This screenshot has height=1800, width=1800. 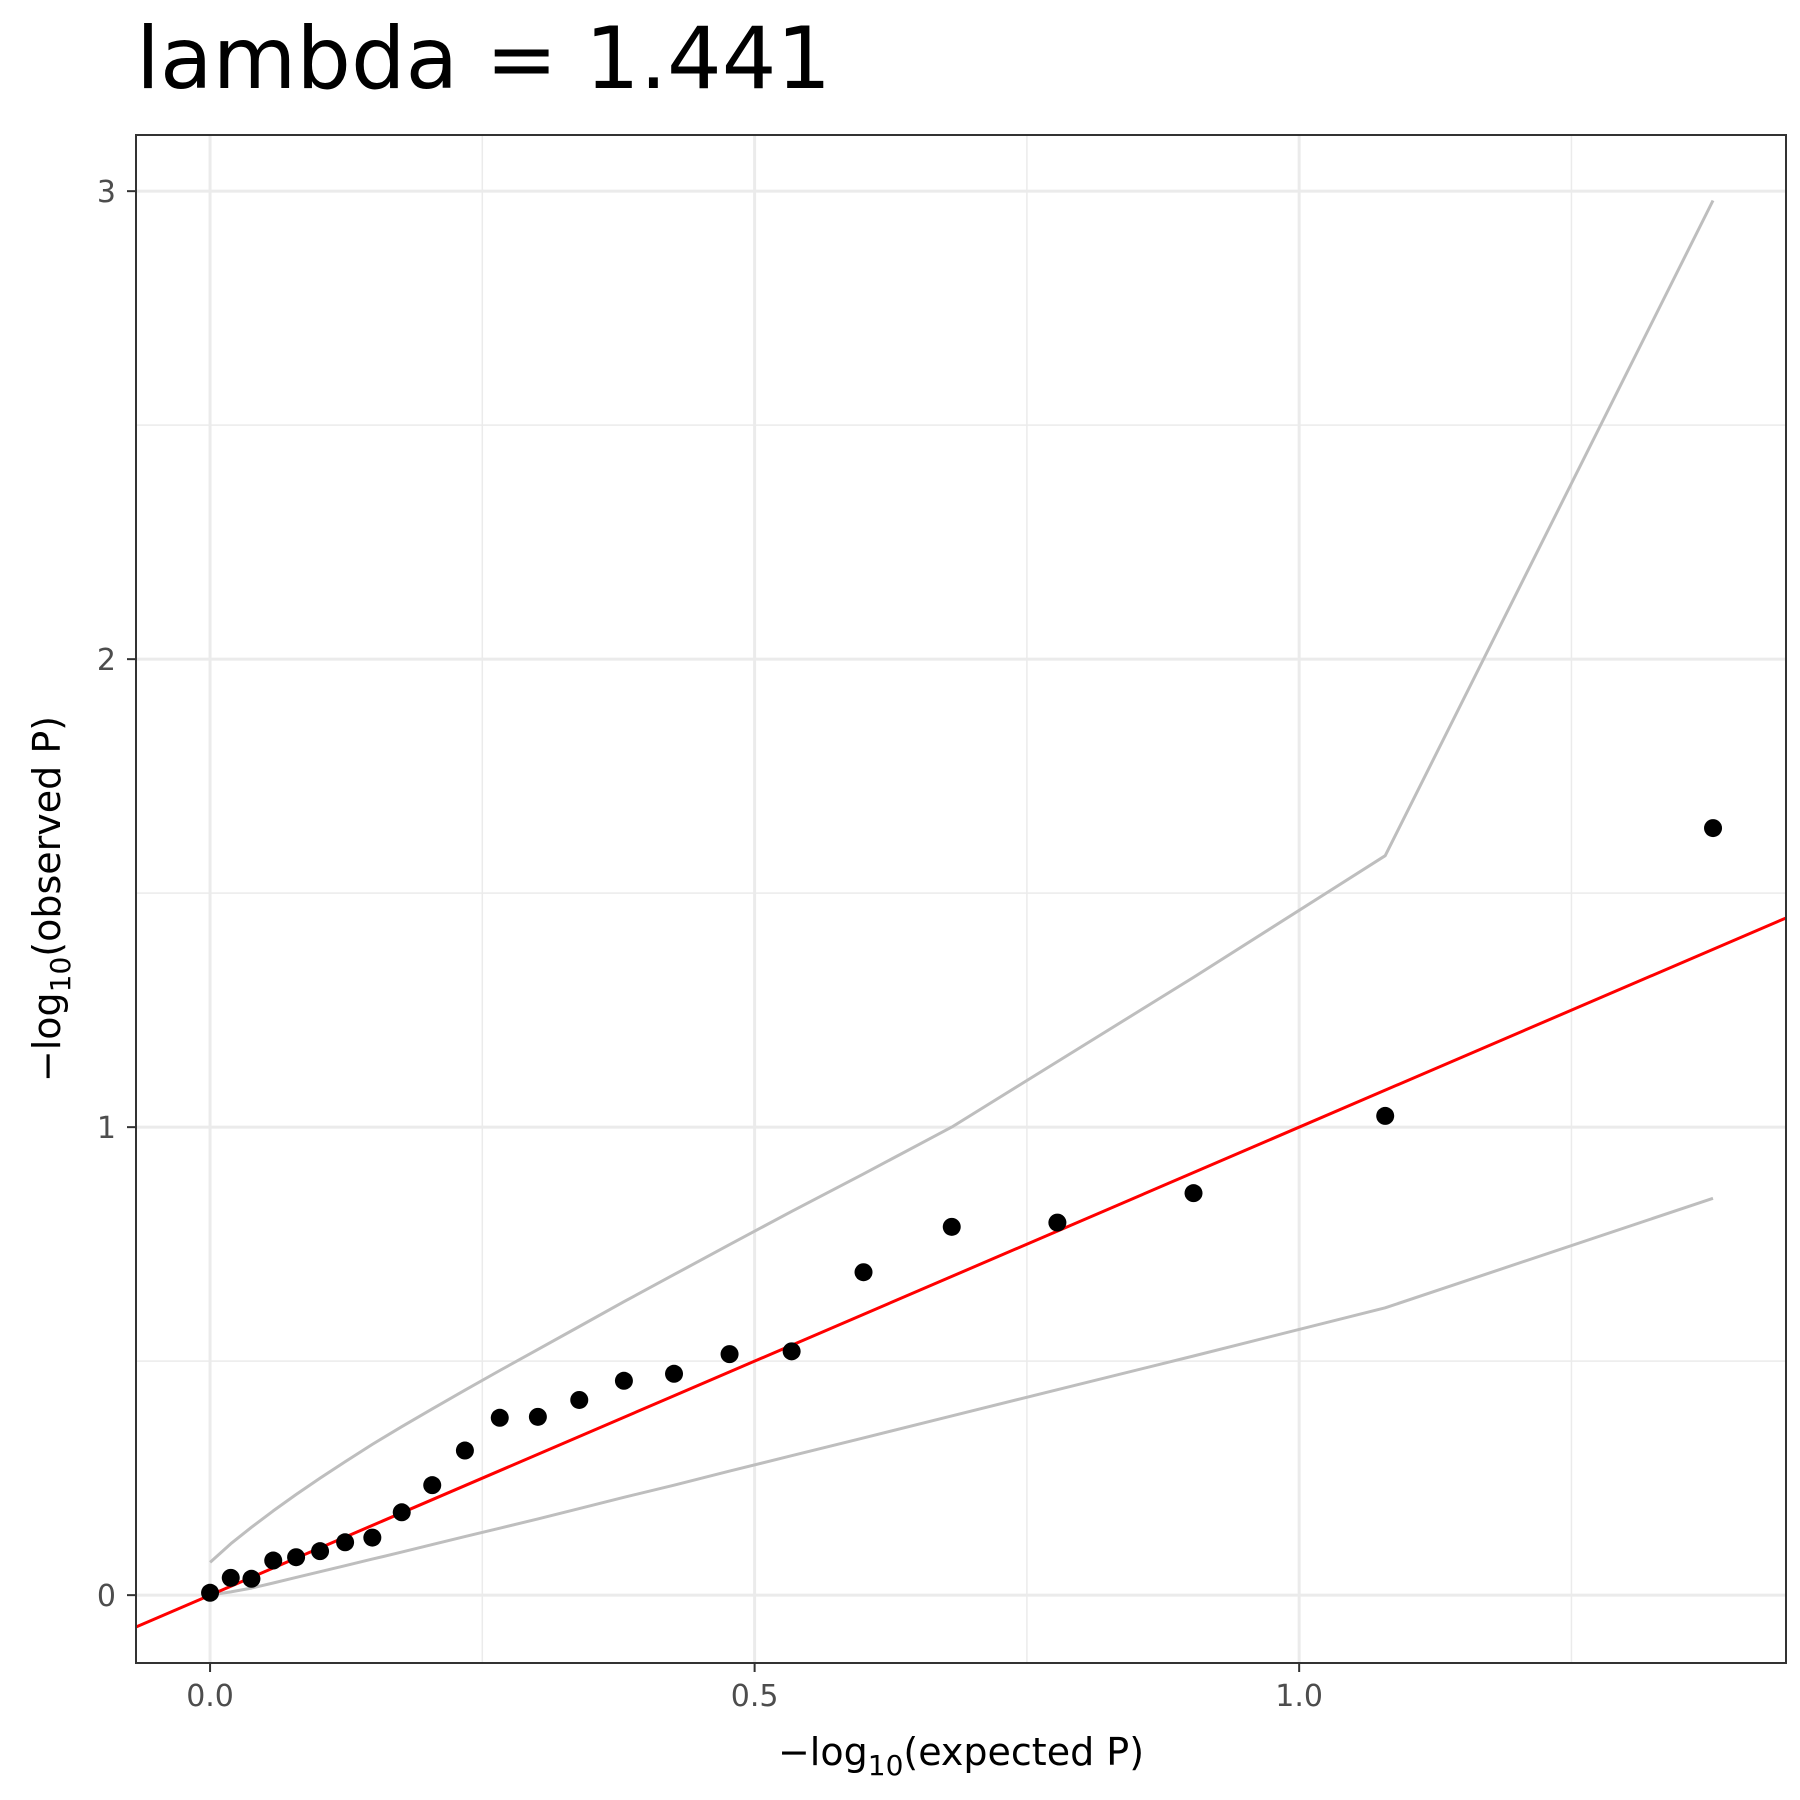 What do you see at coordinates (210, 1696) in the screenshot?
I see `x-tick-label: 0.0` at bounding box center [210, 1696].